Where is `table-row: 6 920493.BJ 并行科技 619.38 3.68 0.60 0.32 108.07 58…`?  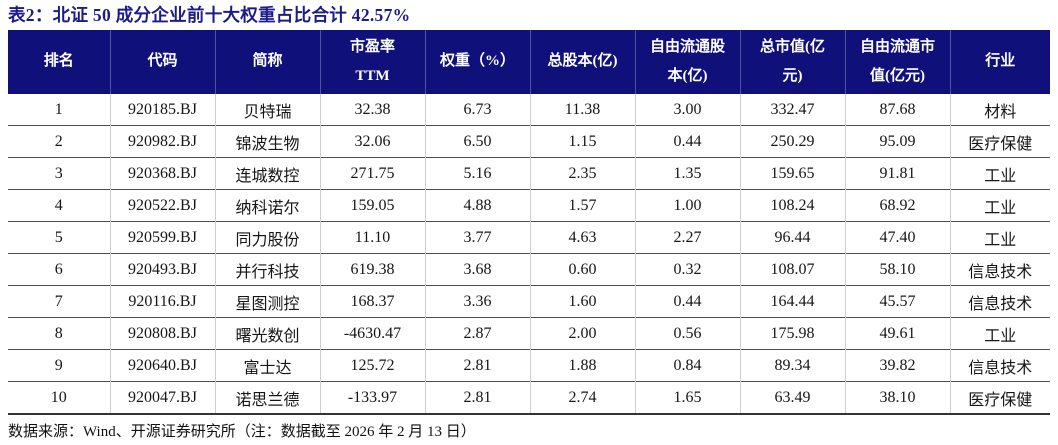 table-row: 6 920493.BJ 并行科技 619.38 3.68 0.60 0.32 108.07 58… is located at coordinates (529, 269).